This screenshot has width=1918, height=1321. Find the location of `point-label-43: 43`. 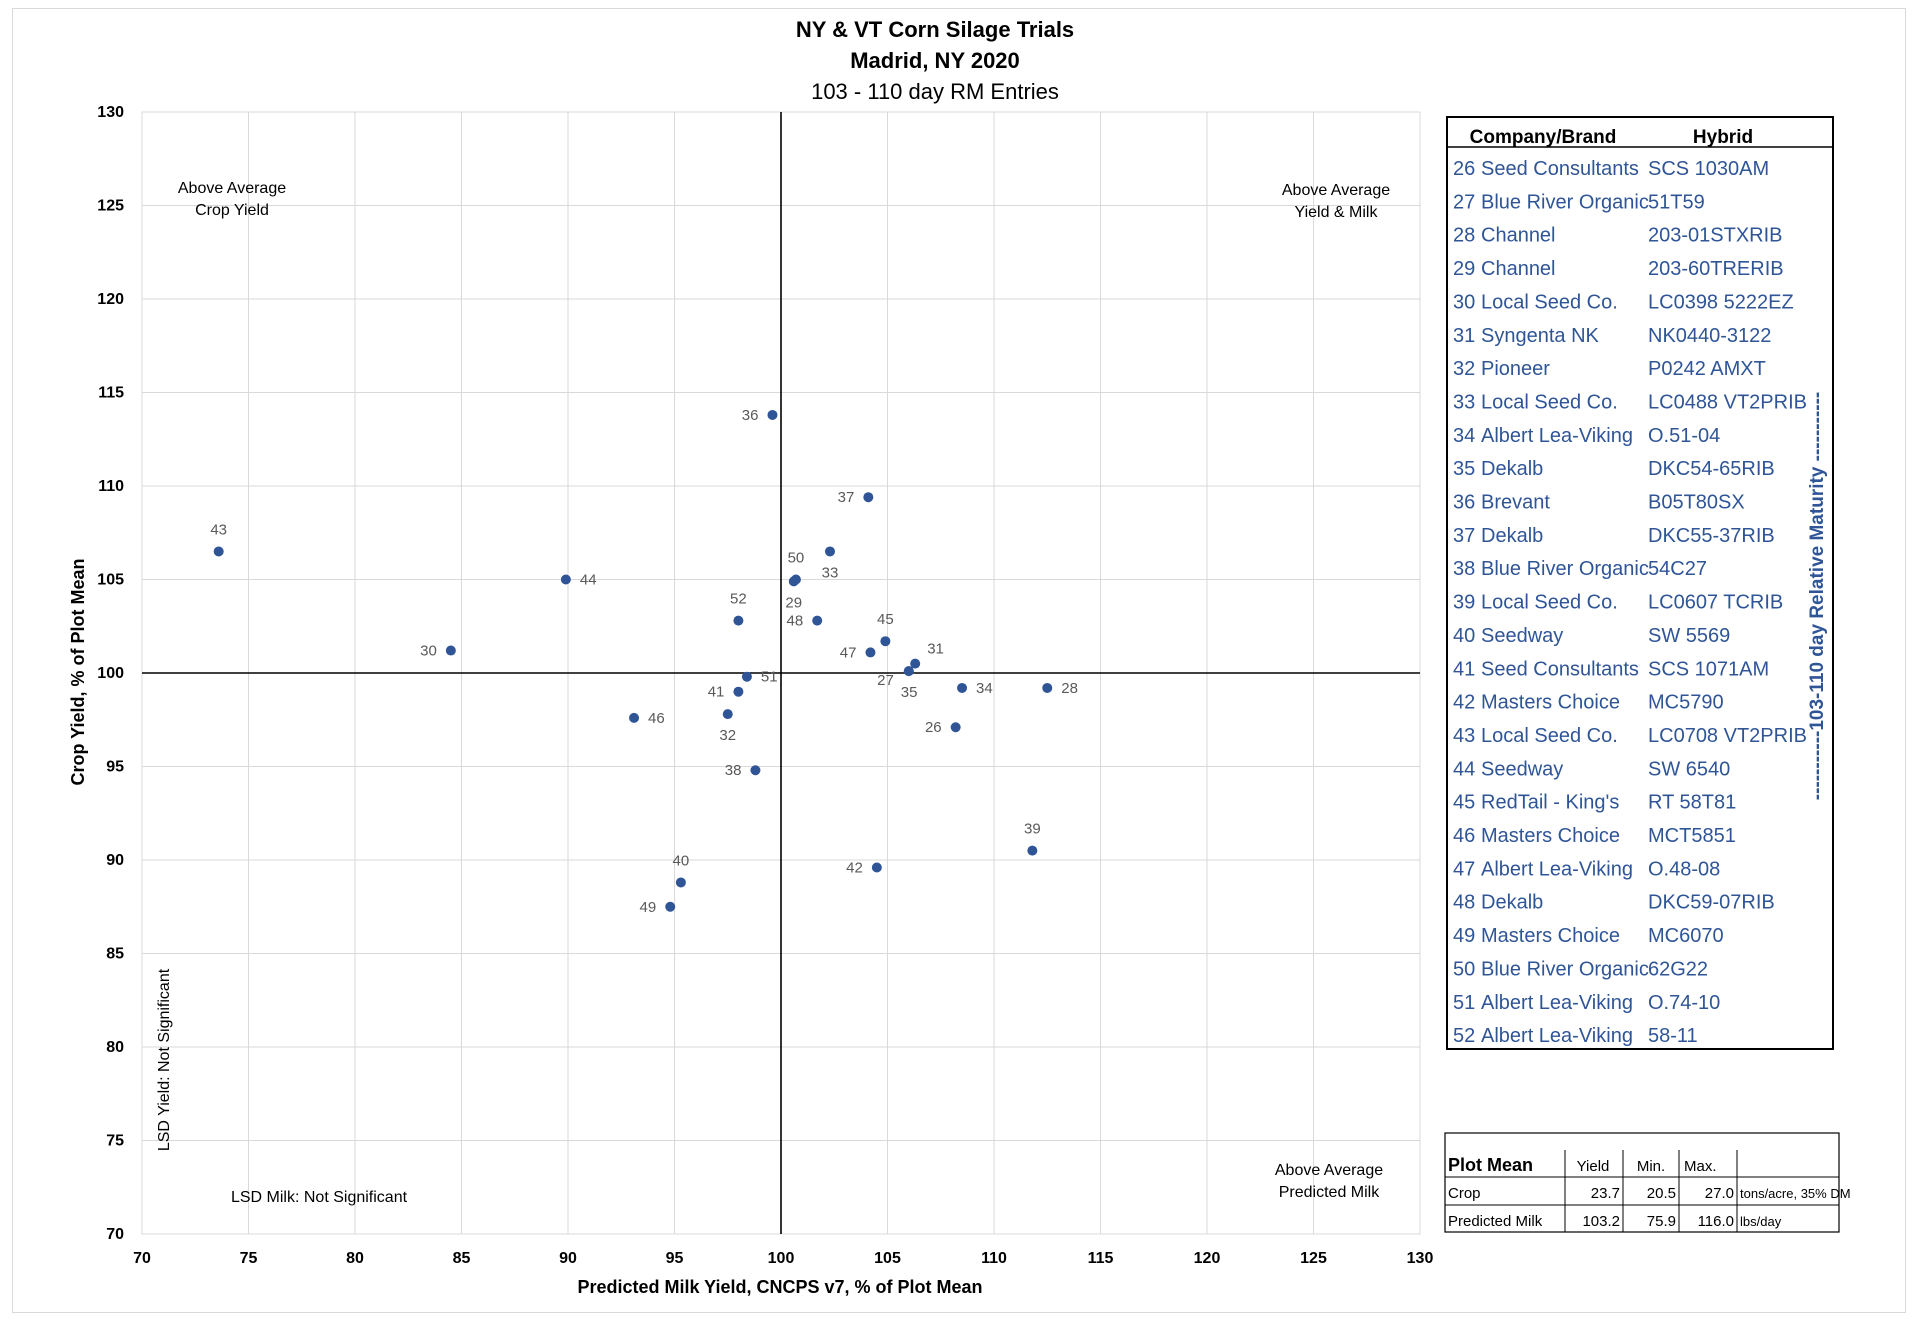

point-label-43: 43 is located at coordinates (218, 529).